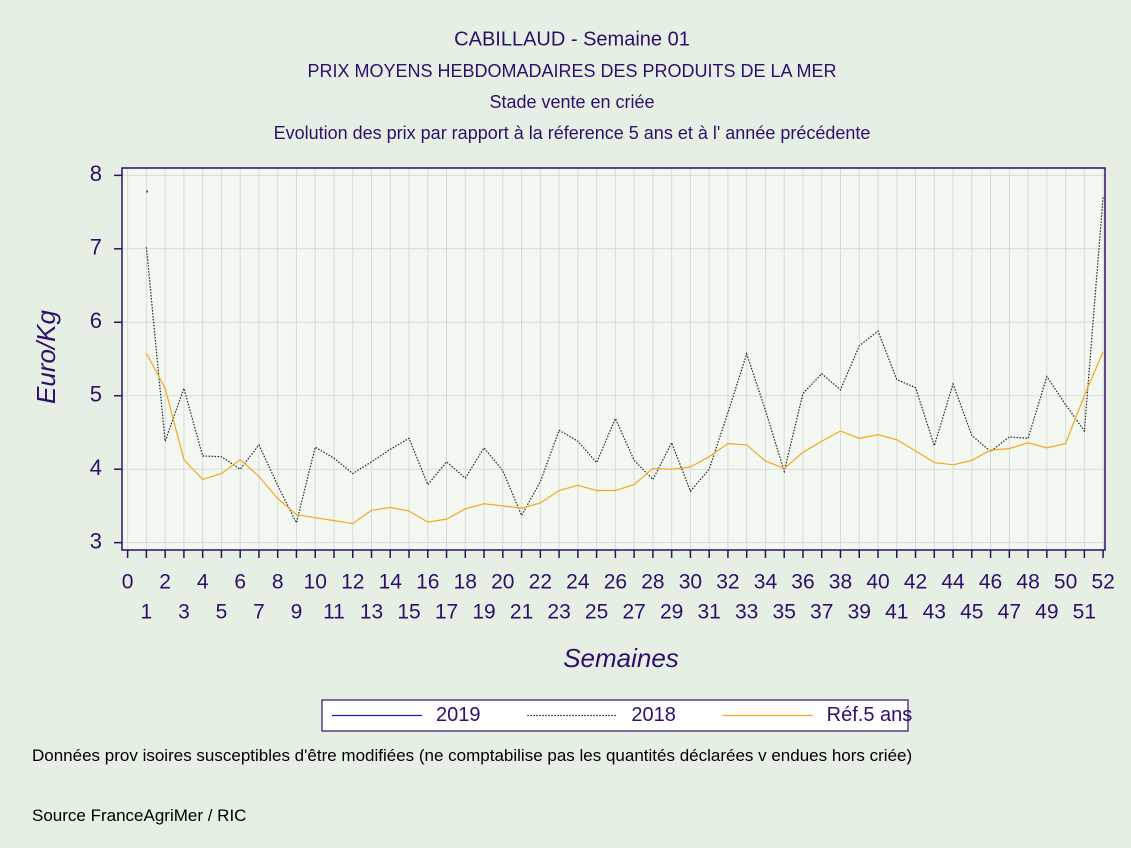 The width and height of the screenshot is (1131, 848). What do you see at coordinates (784, 612) in the screenshot?
I see `x-tick-label: 35` at bounding box center [784, 612].